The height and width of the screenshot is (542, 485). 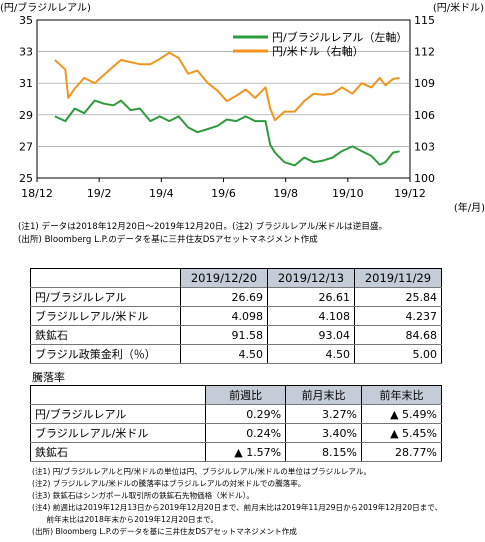 What do you see at coordinates (410, 193) in the screenshot?
I see `x-tick-label: 19/12` at bounding box center [410, 193].